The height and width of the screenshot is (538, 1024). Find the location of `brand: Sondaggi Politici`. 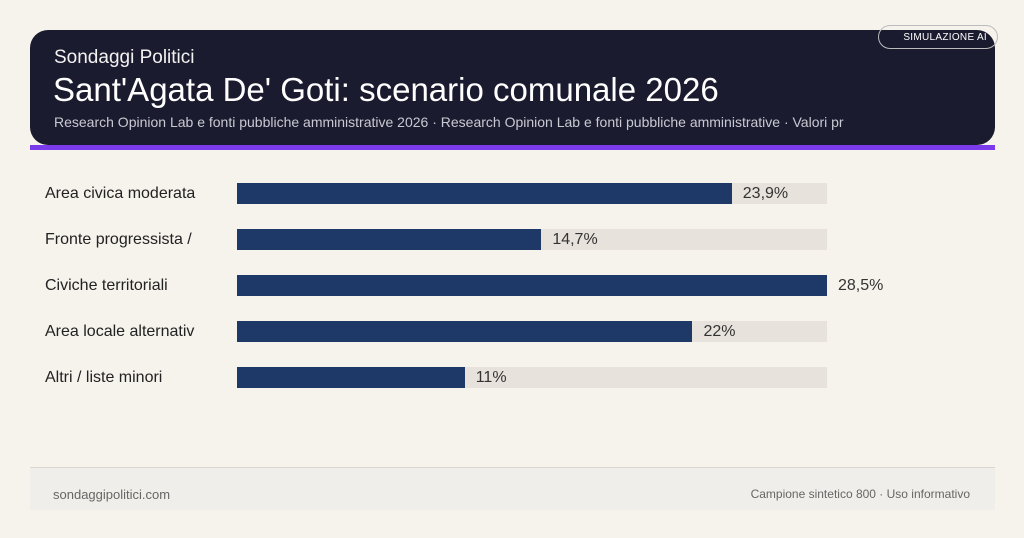

brand: Sondaggi Politici is located at coordinates (124, 57).